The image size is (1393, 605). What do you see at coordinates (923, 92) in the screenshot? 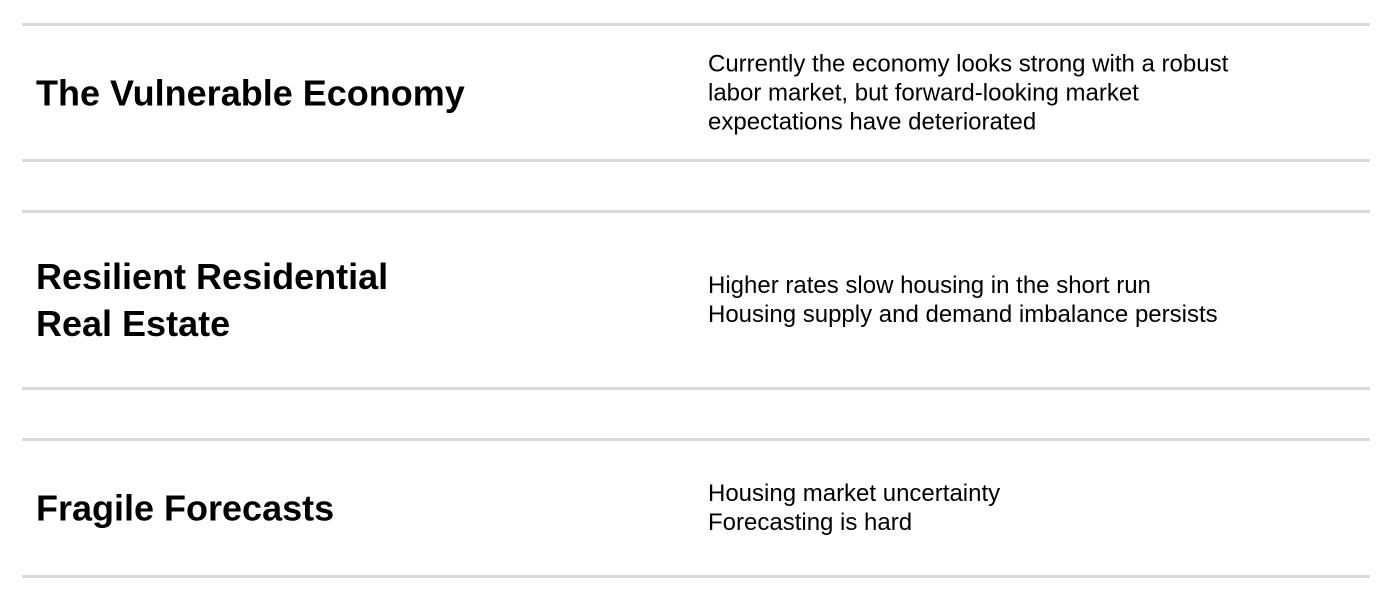
I see `description-line: labor market, but forward-looking market` at bounding box center [923, 92].